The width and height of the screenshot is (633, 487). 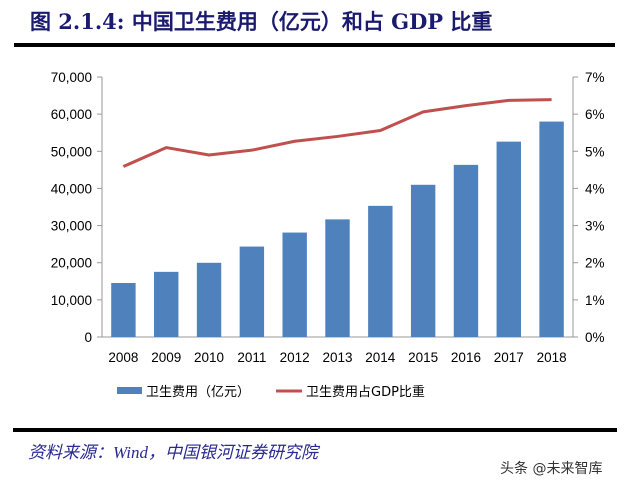 I want to click on legend-line-label: 卫生费用占GDP比重, so click(x=365, y=392).